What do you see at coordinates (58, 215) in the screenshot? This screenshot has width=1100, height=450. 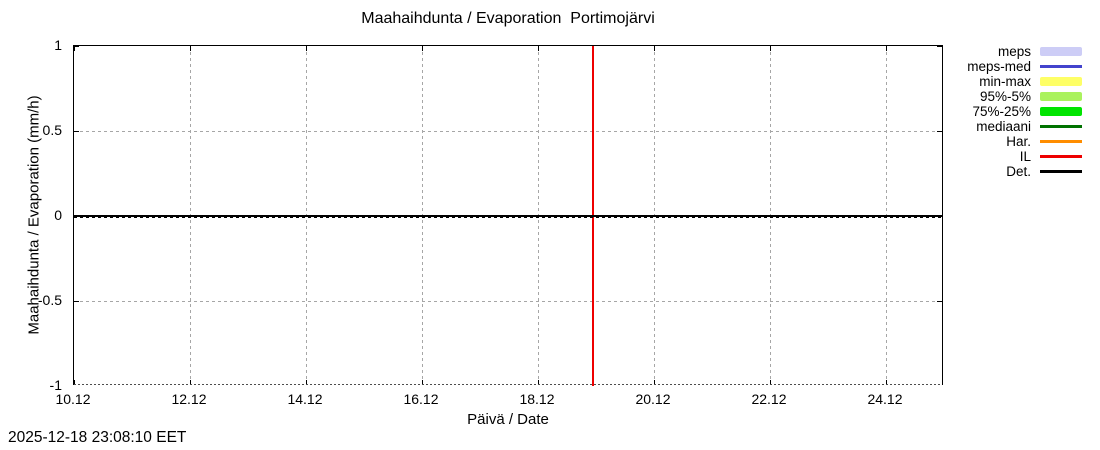 I see `y-tick-label: 0` at bounding box center [58, 215].